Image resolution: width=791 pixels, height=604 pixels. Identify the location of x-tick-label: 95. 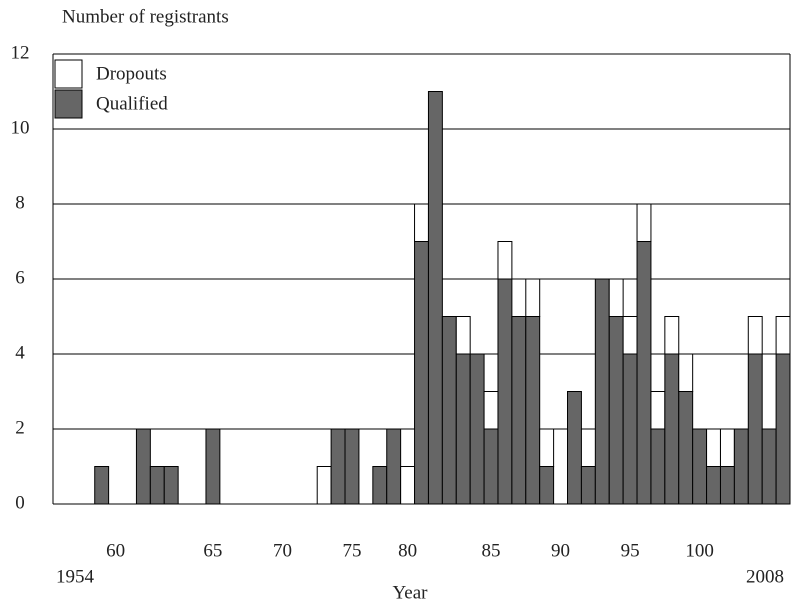
(630, 550).